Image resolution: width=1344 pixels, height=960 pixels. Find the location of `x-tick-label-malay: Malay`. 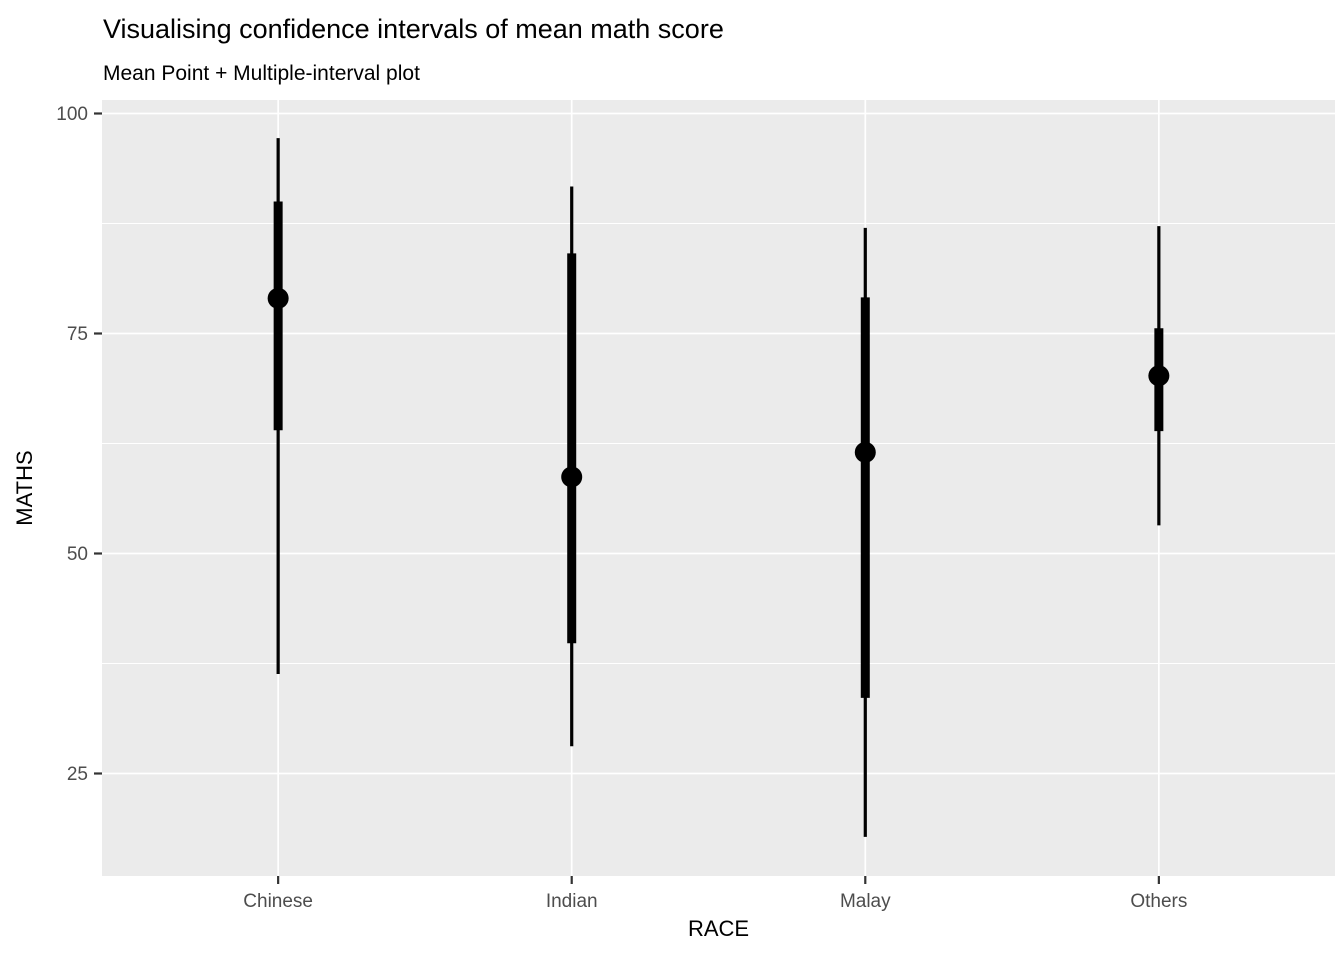

x-tick-label-malay: Malay is located at coordinates (865, 901).